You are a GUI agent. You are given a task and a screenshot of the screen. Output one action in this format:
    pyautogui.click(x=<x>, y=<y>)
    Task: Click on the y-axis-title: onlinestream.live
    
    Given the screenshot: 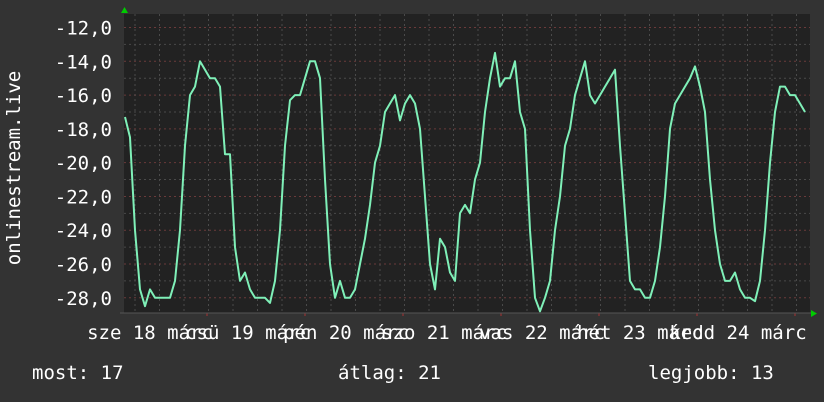 What is the action you would take?
    pyautogui.click(x=14, y=168)
    